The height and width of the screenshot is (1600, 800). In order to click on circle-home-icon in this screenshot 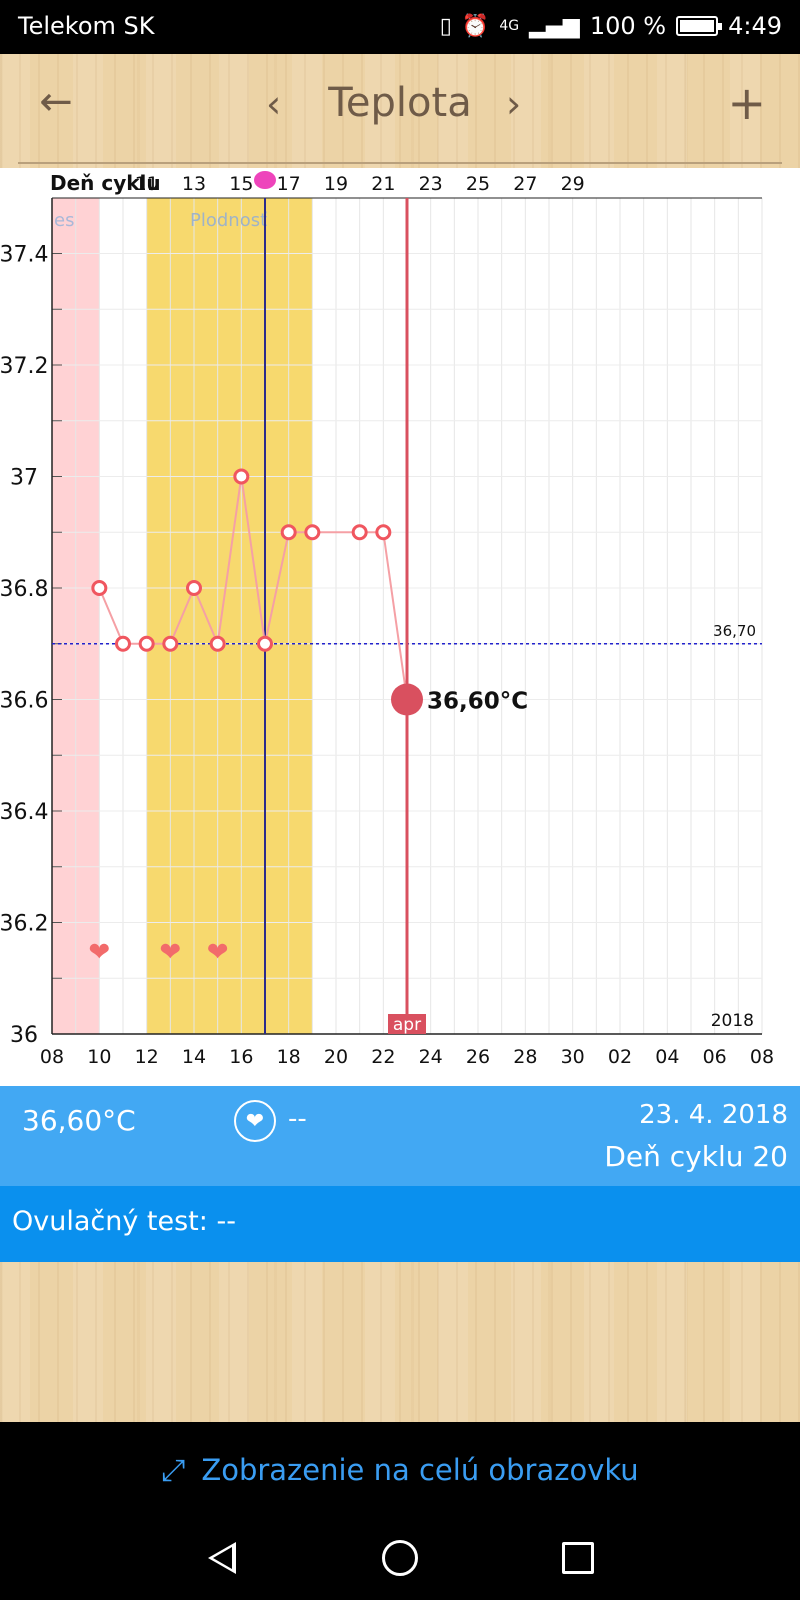, I will do `click(400, 1558)`.